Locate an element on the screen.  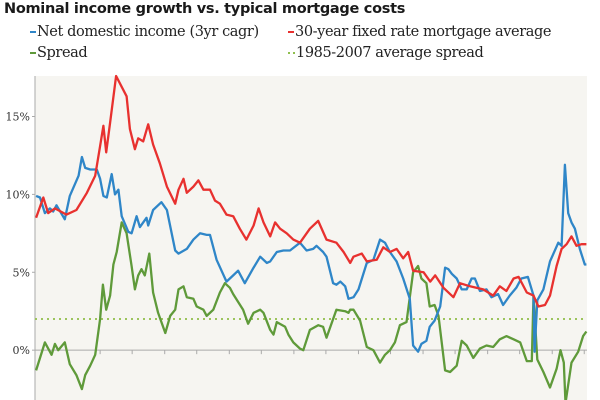
legend-label-average: 1985-2007 average spread is located at coordinates (390, 53).